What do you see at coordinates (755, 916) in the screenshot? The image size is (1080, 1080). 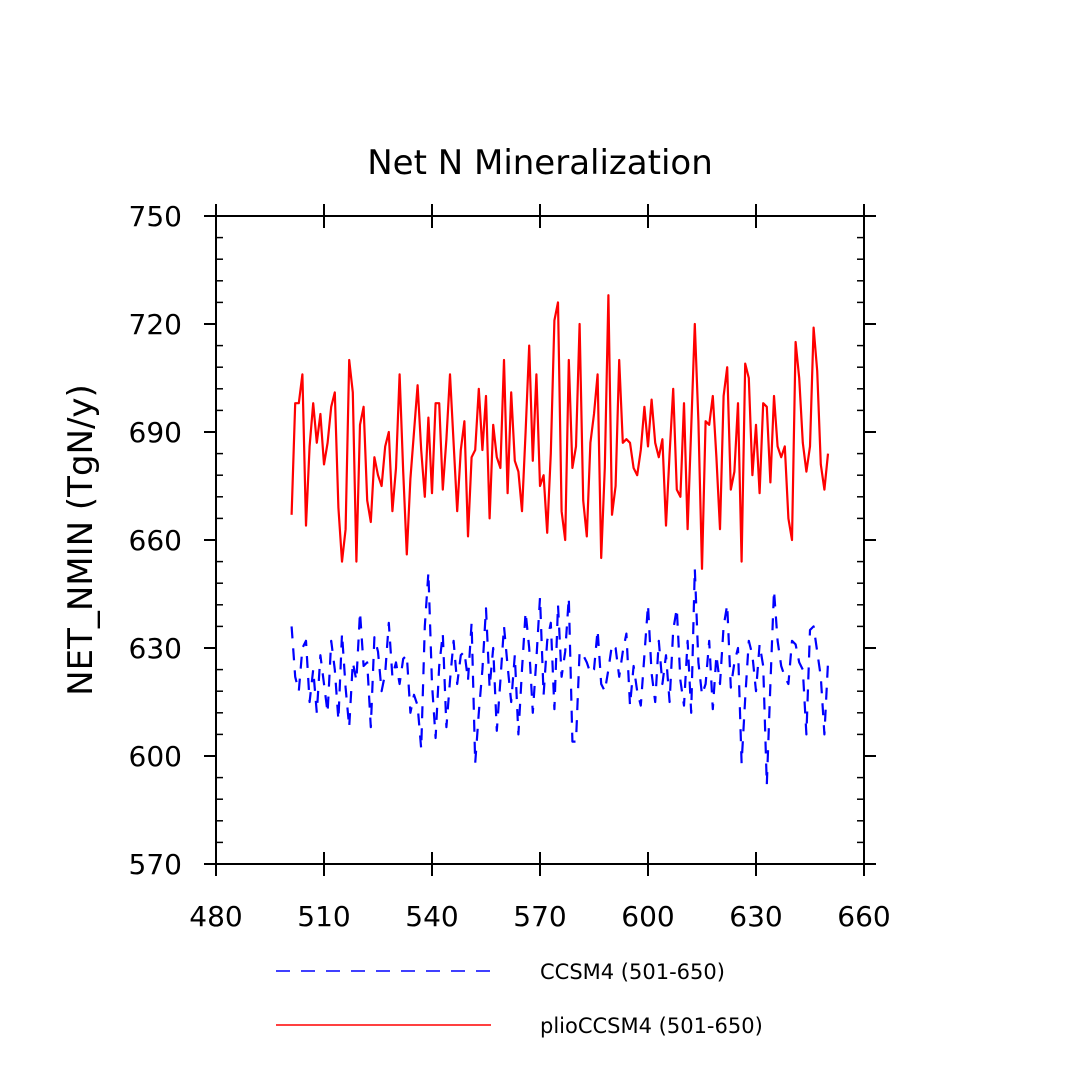 I see `x-tick-label: 630` at bounding box center [755, 916].